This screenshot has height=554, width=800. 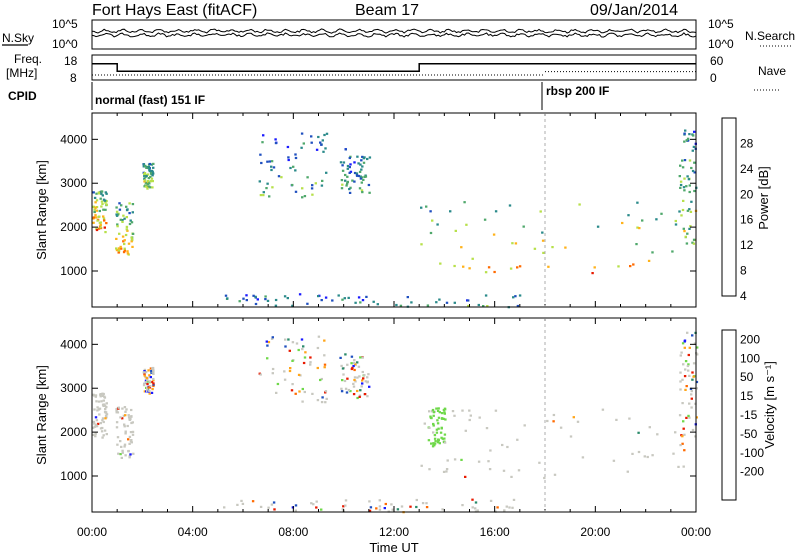 What do you see at coordinates (747, 169) in the screenshot?
I see `colorbar-tick-label: 24` at bounding box center [747, 169].